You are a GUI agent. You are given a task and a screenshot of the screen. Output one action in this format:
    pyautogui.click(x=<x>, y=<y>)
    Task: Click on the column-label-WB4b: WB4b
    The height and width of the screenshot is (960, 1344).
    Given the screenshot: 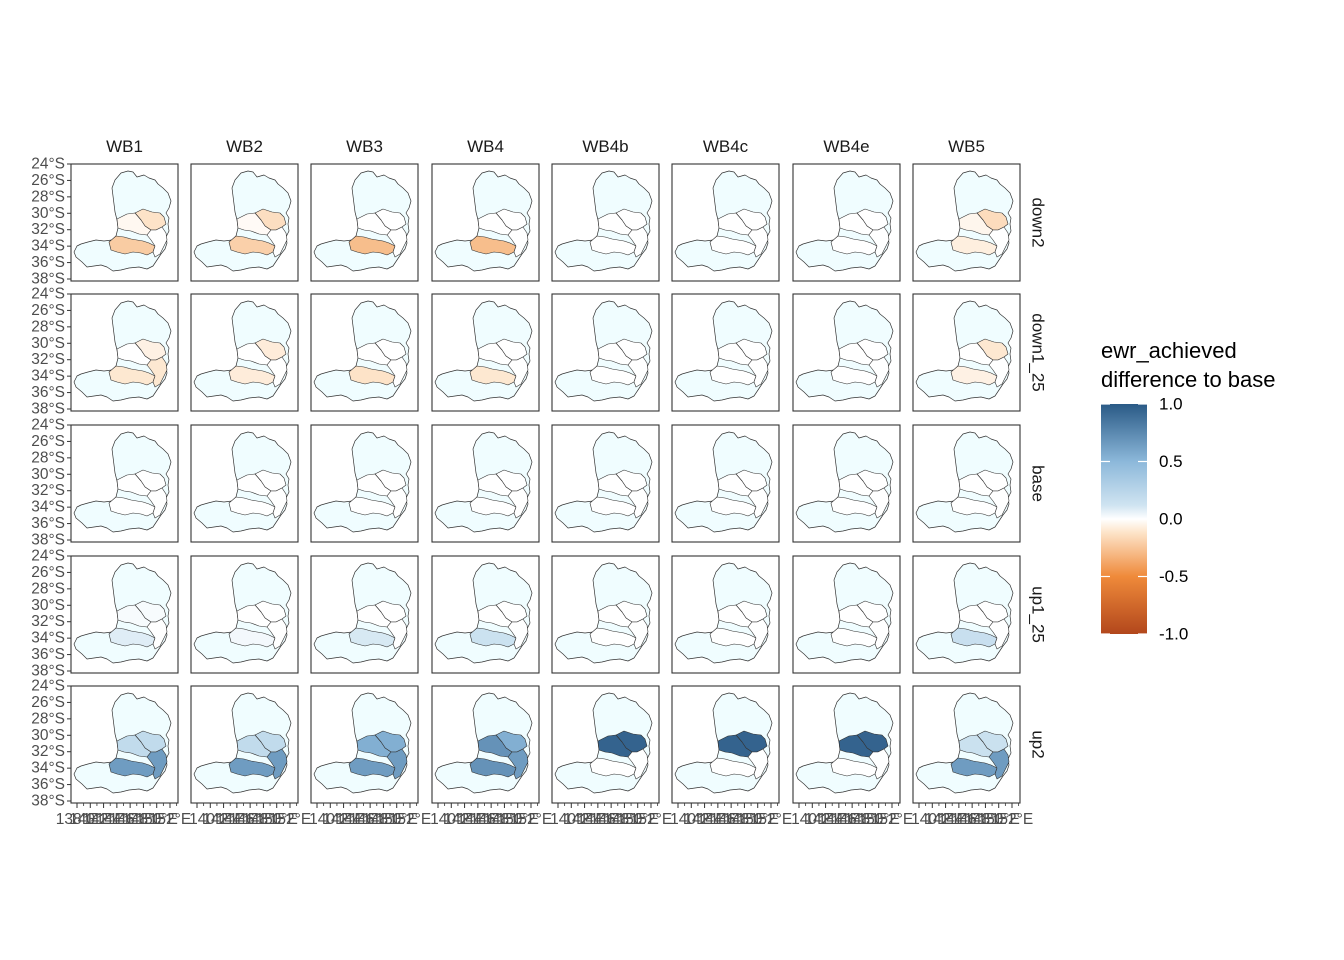 What is the action you would take?
    pyautogui.click(x=605, y=146)
    